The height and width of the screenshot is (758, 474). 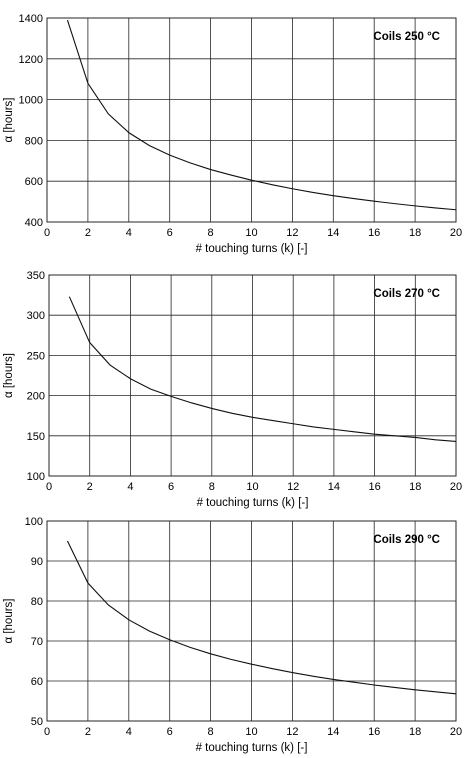 What do you see at coordinates (36, 397) in the screenshot?
I see `y-tick-label: 200` at bounding box center [36, 397].